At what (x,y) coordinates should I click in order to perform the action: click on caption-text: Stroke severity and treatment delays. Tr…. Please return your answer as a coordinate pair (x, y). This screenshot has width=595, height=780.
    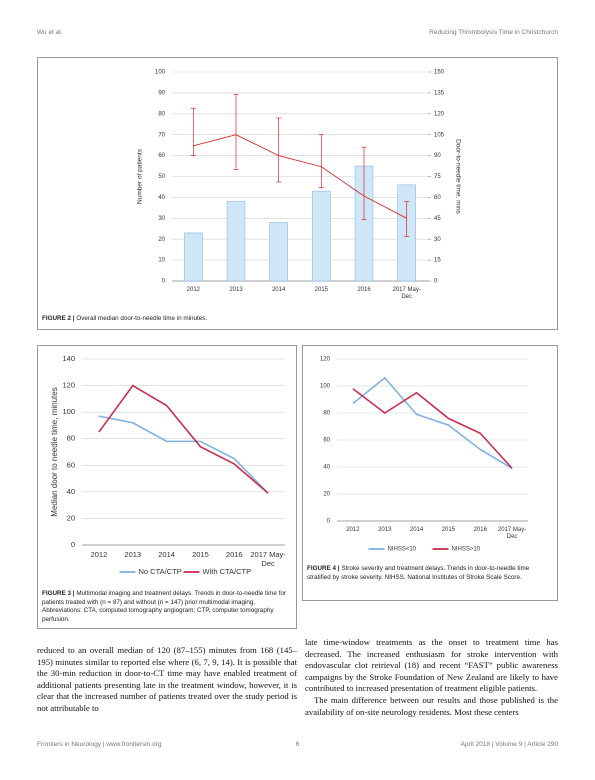
    Looking at the image, I should click on (418, 573).